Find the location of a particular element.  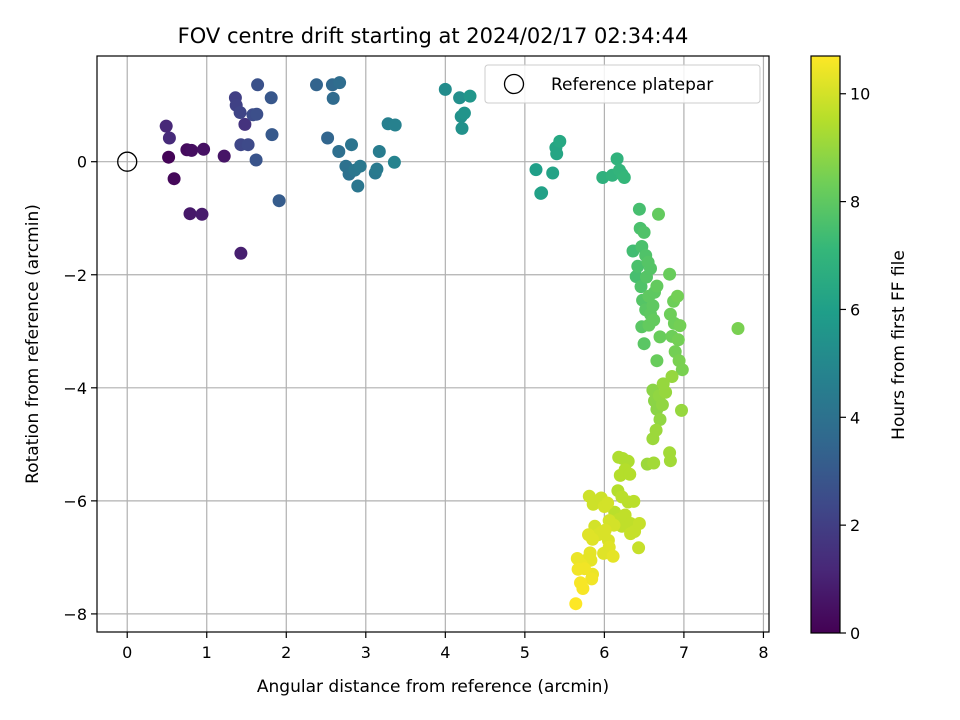

y-tick-label: 0 is located at coordinates (82, 162).